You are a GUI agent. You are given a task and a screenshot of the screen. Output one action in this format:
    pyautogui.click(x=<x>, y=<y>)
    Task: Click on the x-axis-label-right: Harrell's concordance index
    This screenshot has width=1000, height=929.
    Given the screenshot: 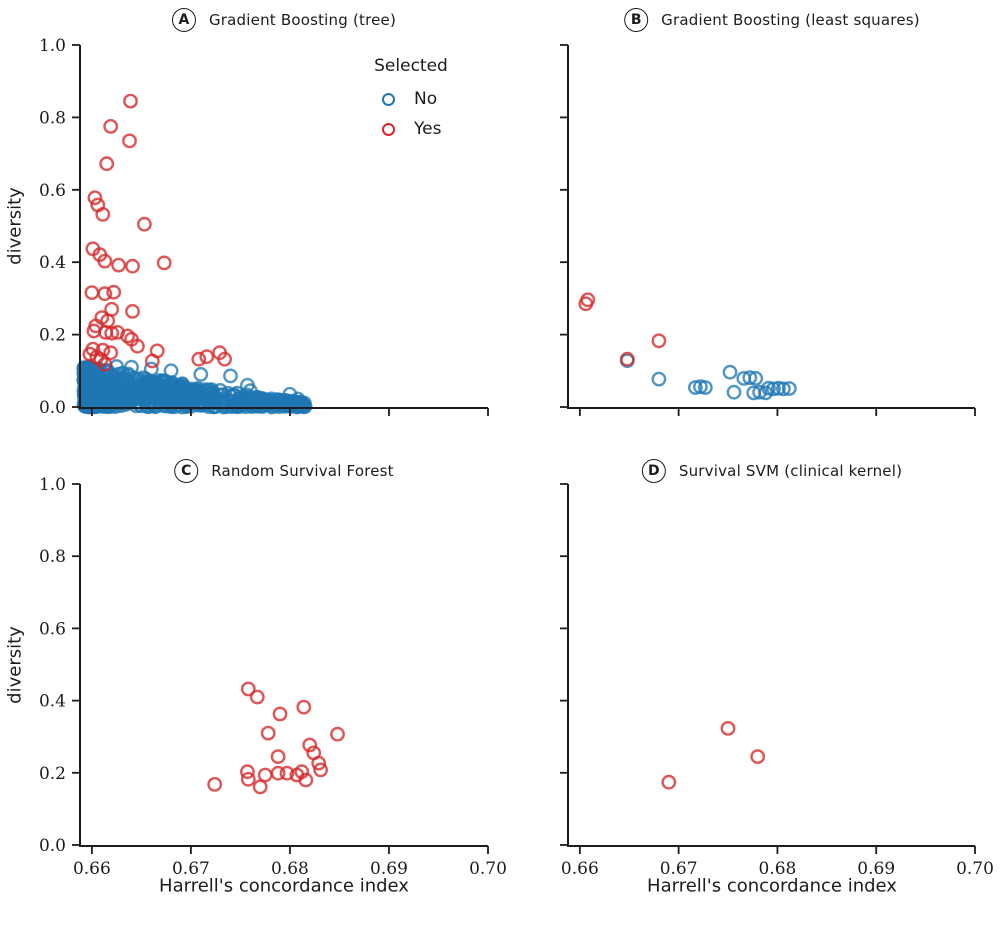 What is the action you would take?
    pyautogui.click(x=772, y=886)
    